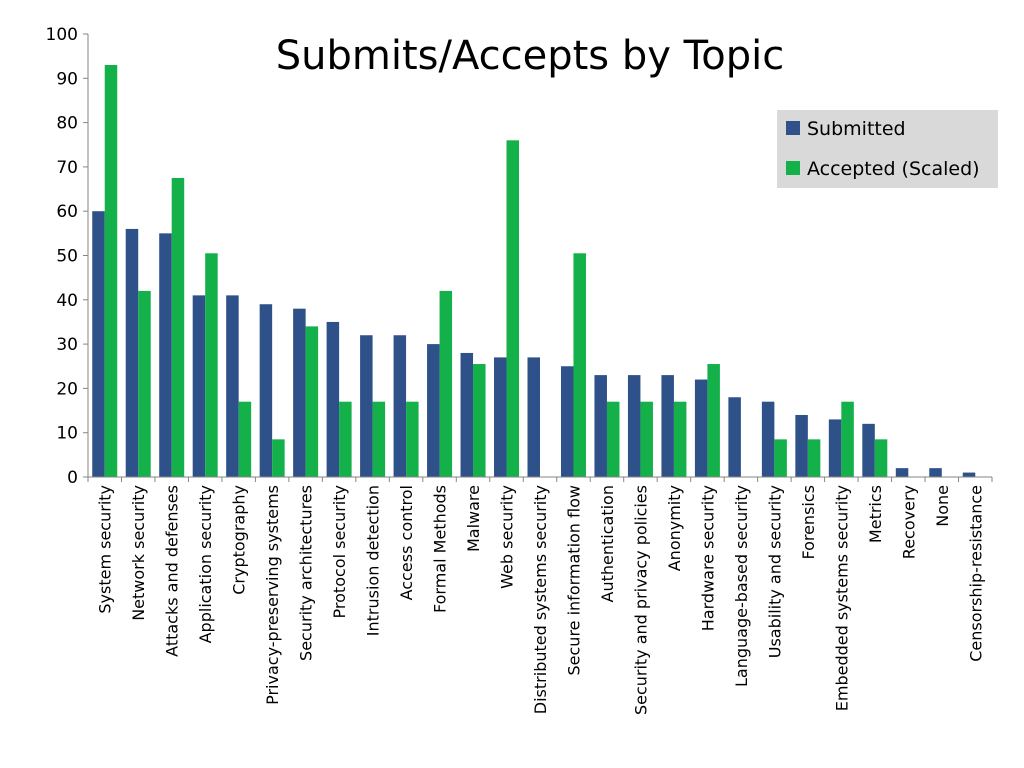 This screenshot has width=1024, height=768. Describe the element at coordinates (613, 439) in the screenshot. I see `bar-accepted-scaled-authentication` at that location.